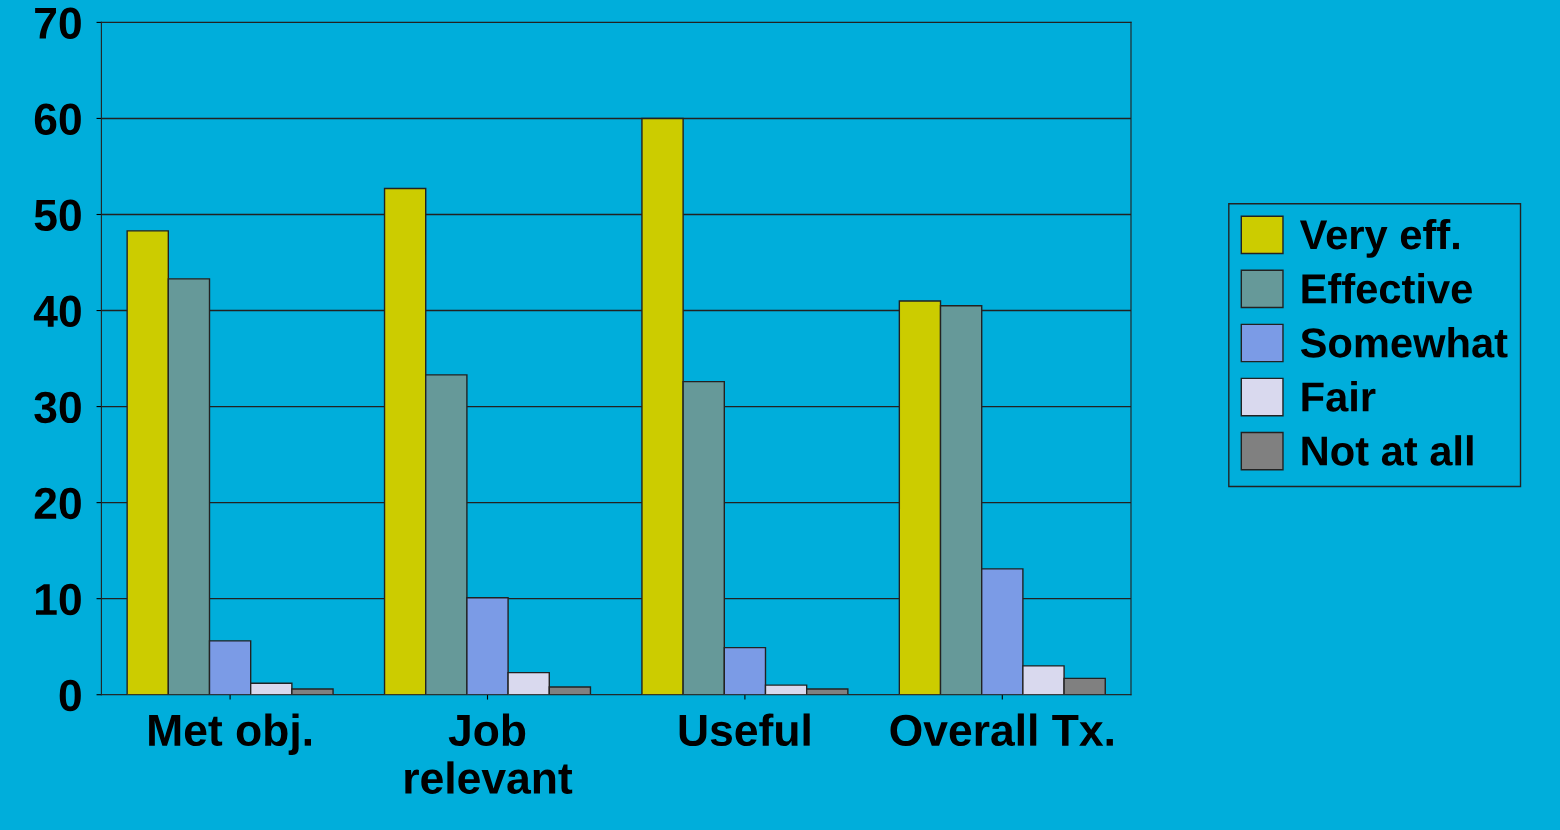 This screenshot has height=830, width=1560. Describe the element at coordinates (57, 215) in the screenshot. I see `y-tick-label: 50` at that location.